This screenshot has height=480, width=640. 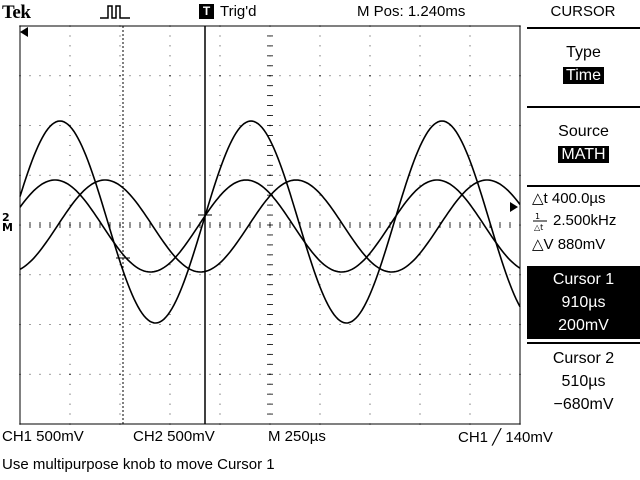 I want to click on menu-source-label: Source, so click(x=583, y=131).